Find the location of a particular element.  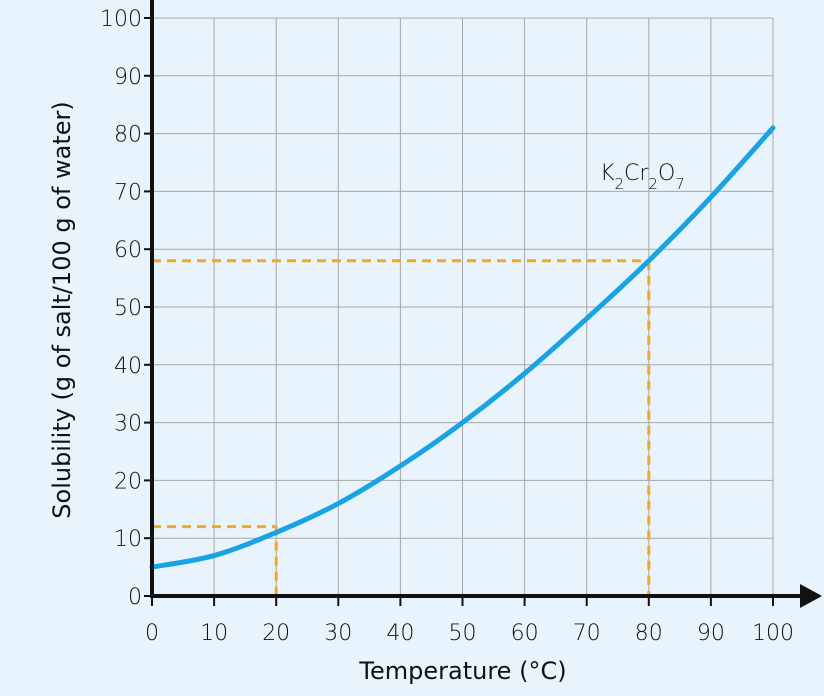

x-tick-label: 0 is located at coordinates (152, 633).